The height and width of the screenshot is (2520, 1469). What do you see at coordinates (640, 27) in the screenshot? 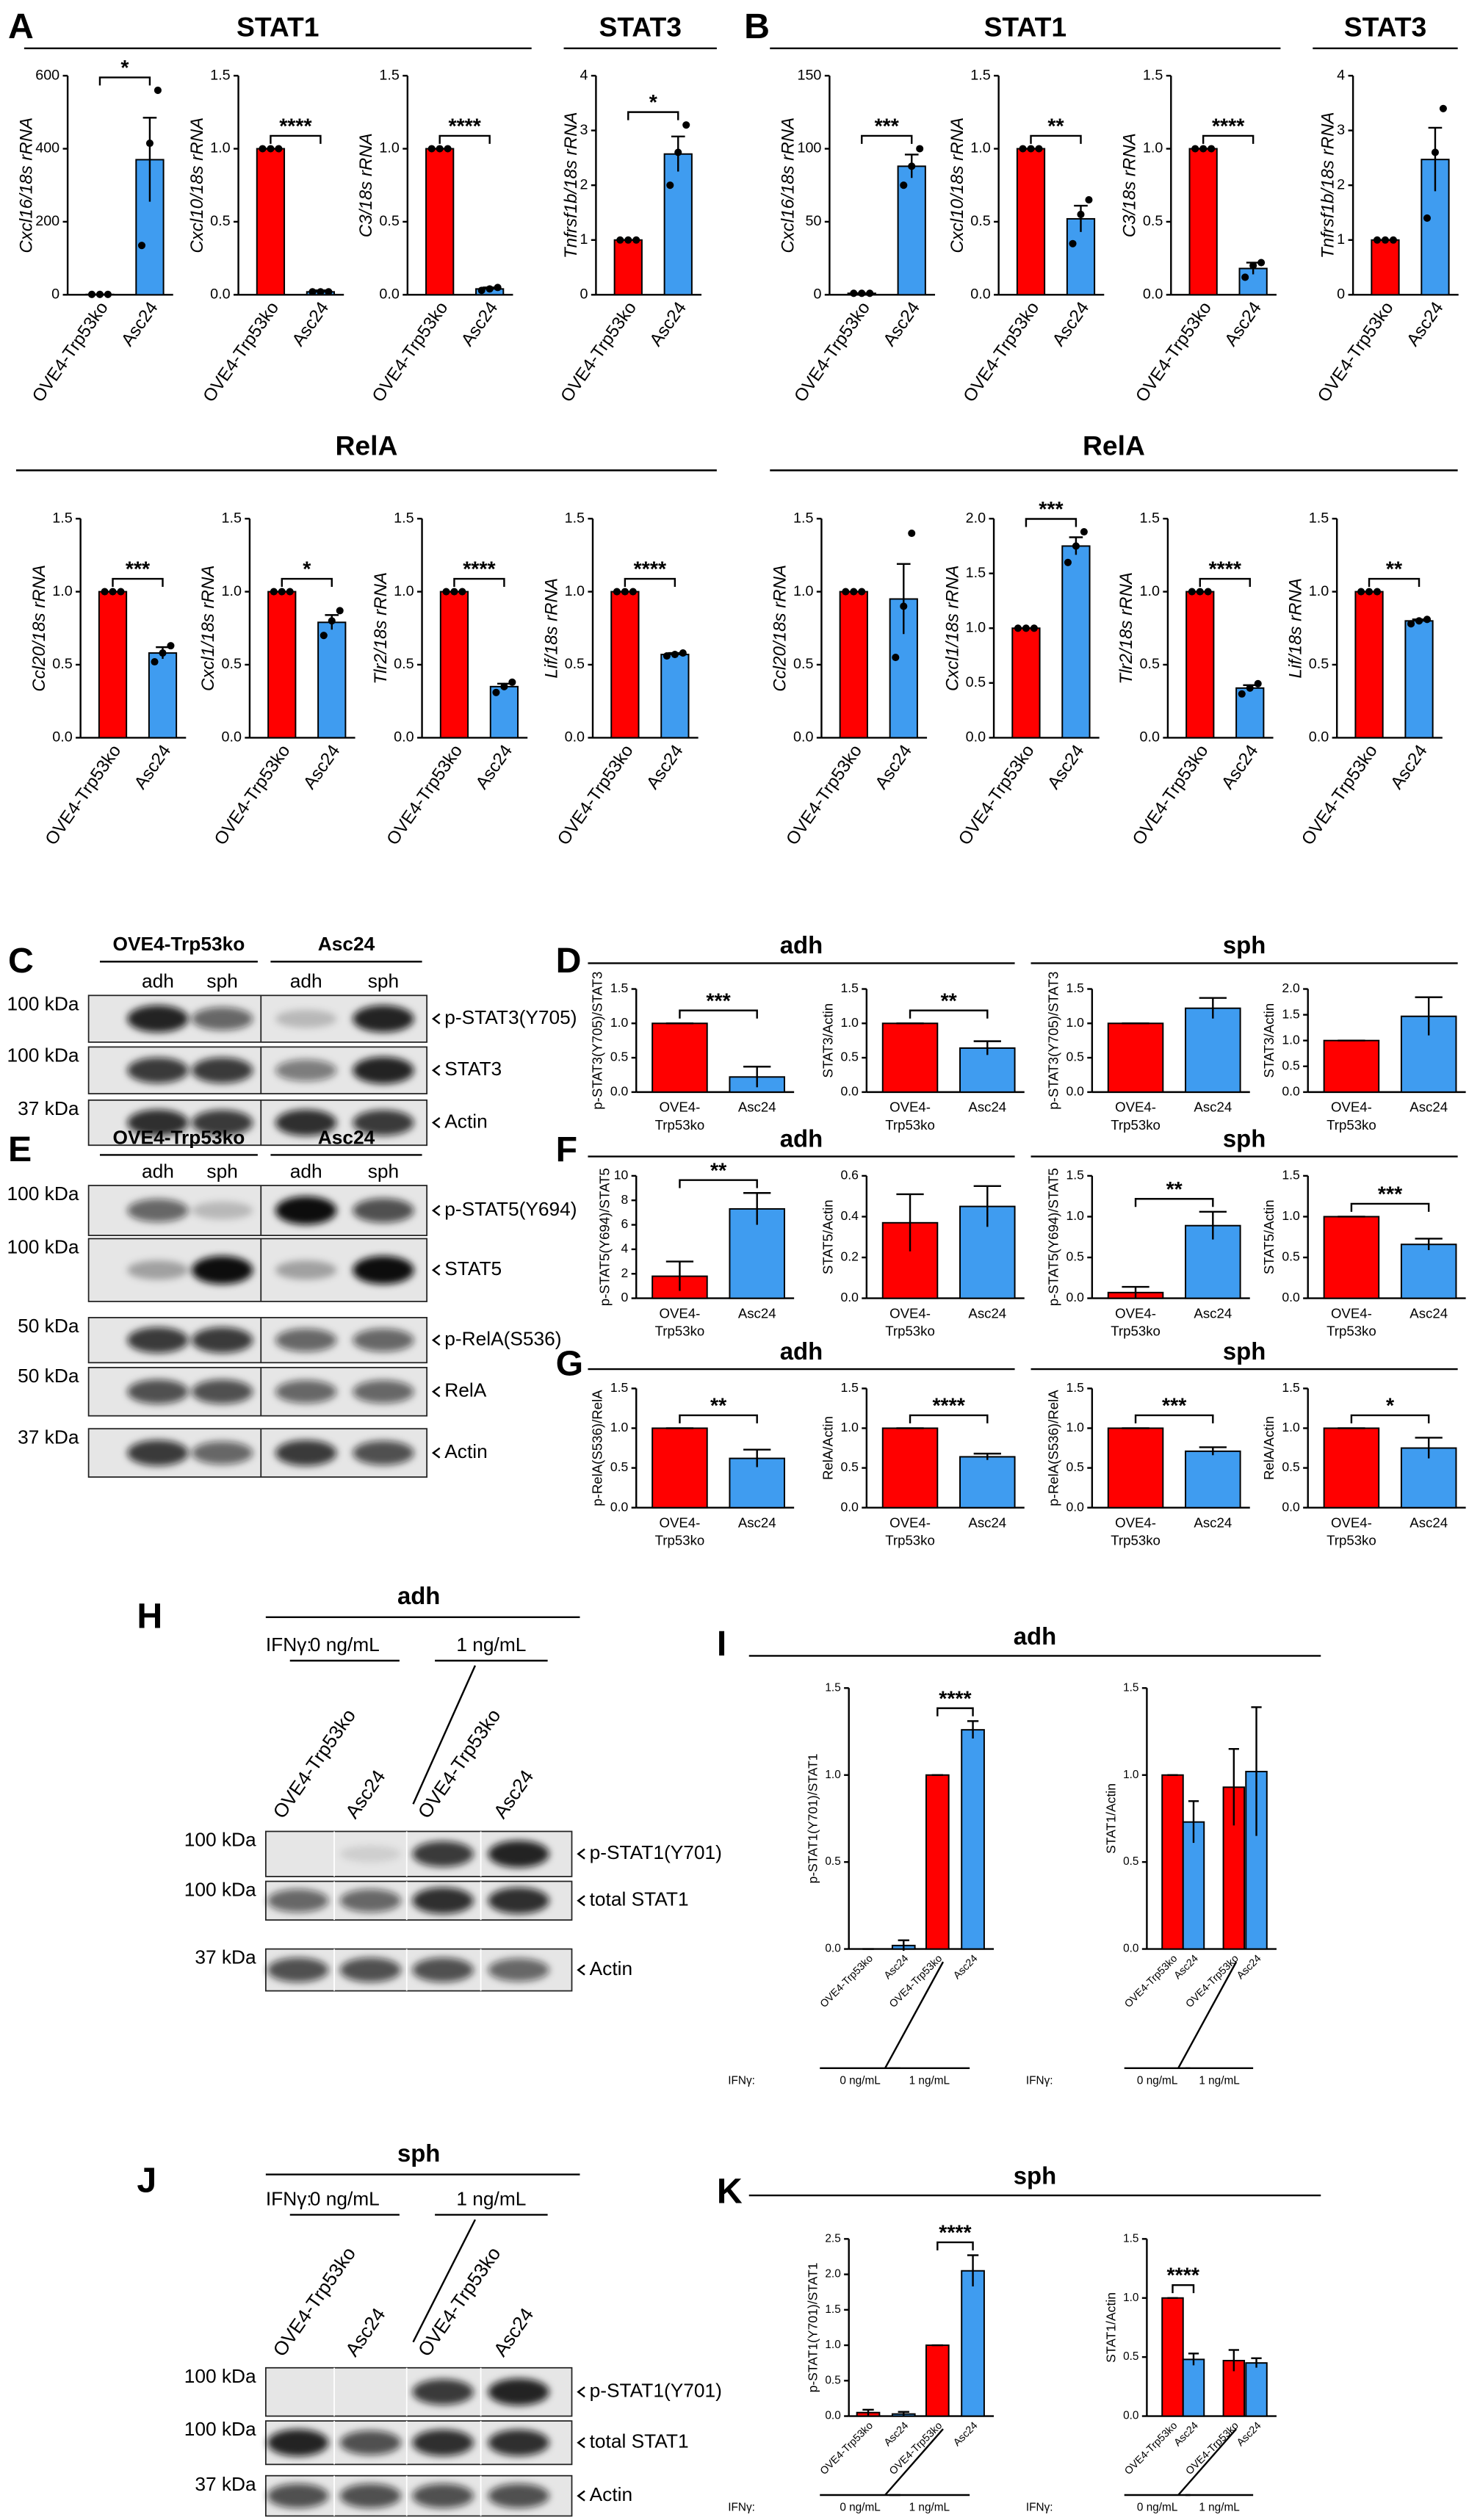
I see `group-header: STAT3` at bounding box center [640, 27].